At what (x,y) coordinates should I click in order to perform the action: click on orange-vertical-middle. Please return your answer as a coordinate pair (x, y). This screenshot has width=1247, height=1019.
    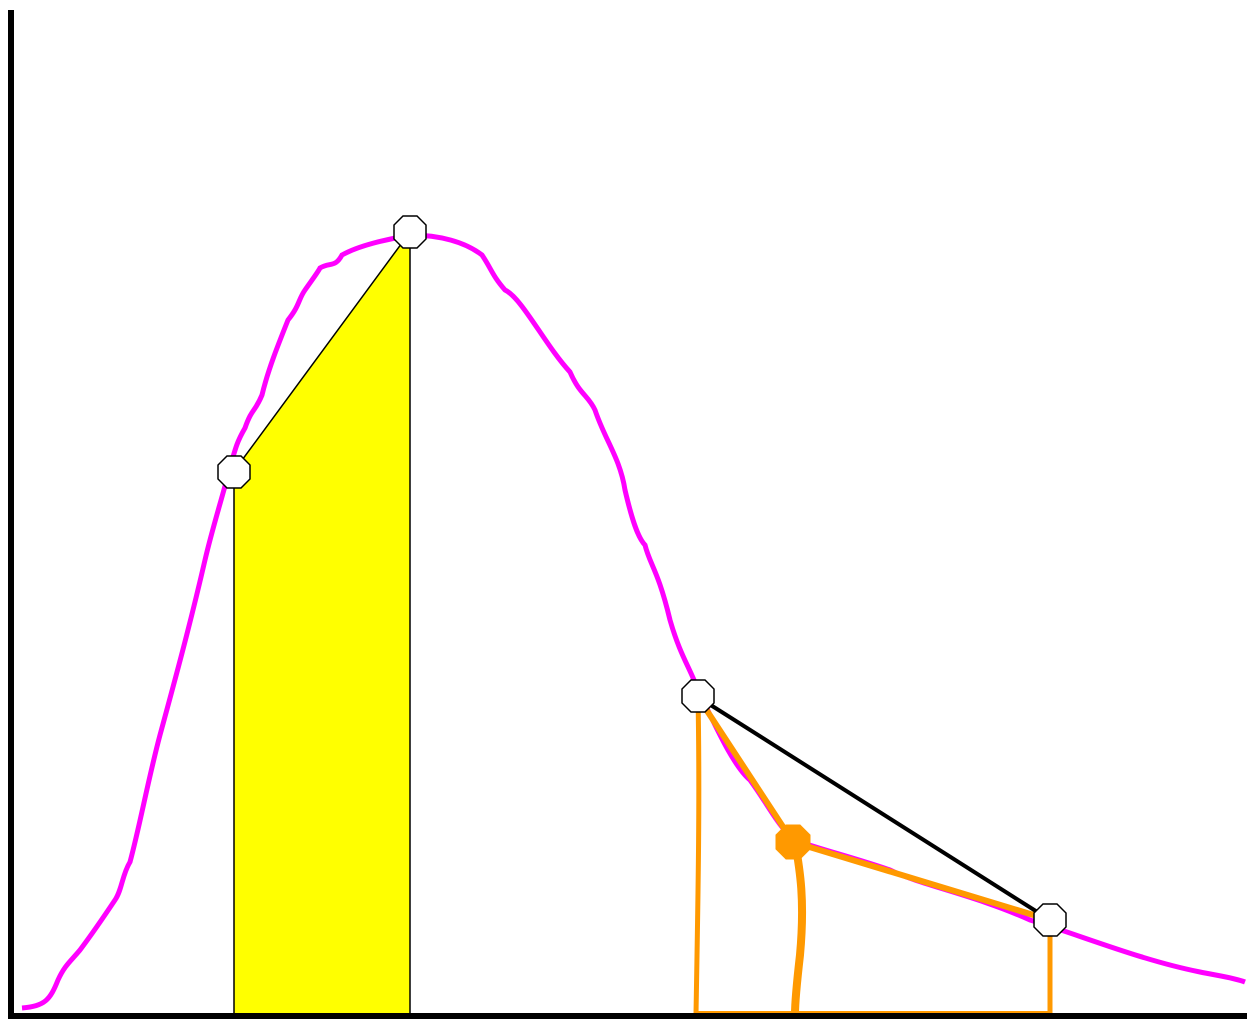
    Looking at the image, I should click on (799, 928).